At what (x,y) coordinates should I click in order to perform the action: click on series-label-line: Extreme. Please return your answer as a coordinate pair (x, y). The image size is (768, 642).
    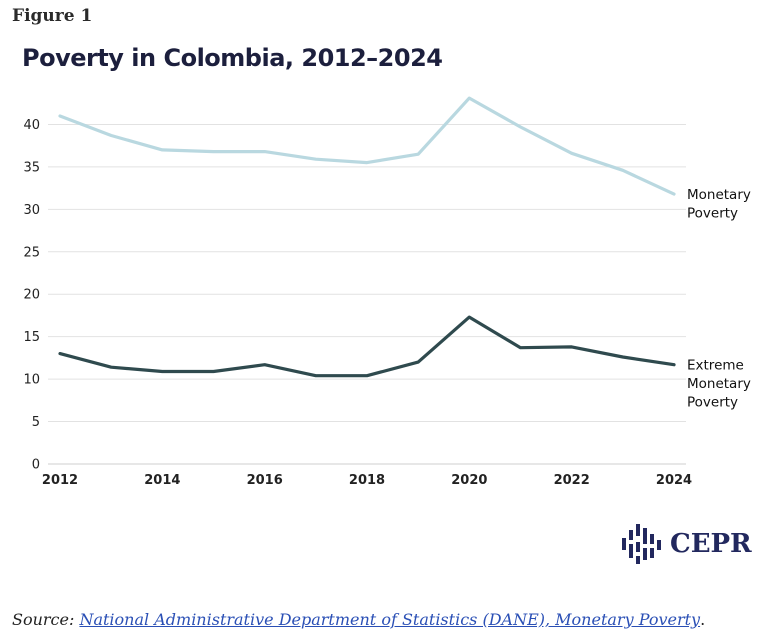
    Looking at the image, I should click on (715, 366).